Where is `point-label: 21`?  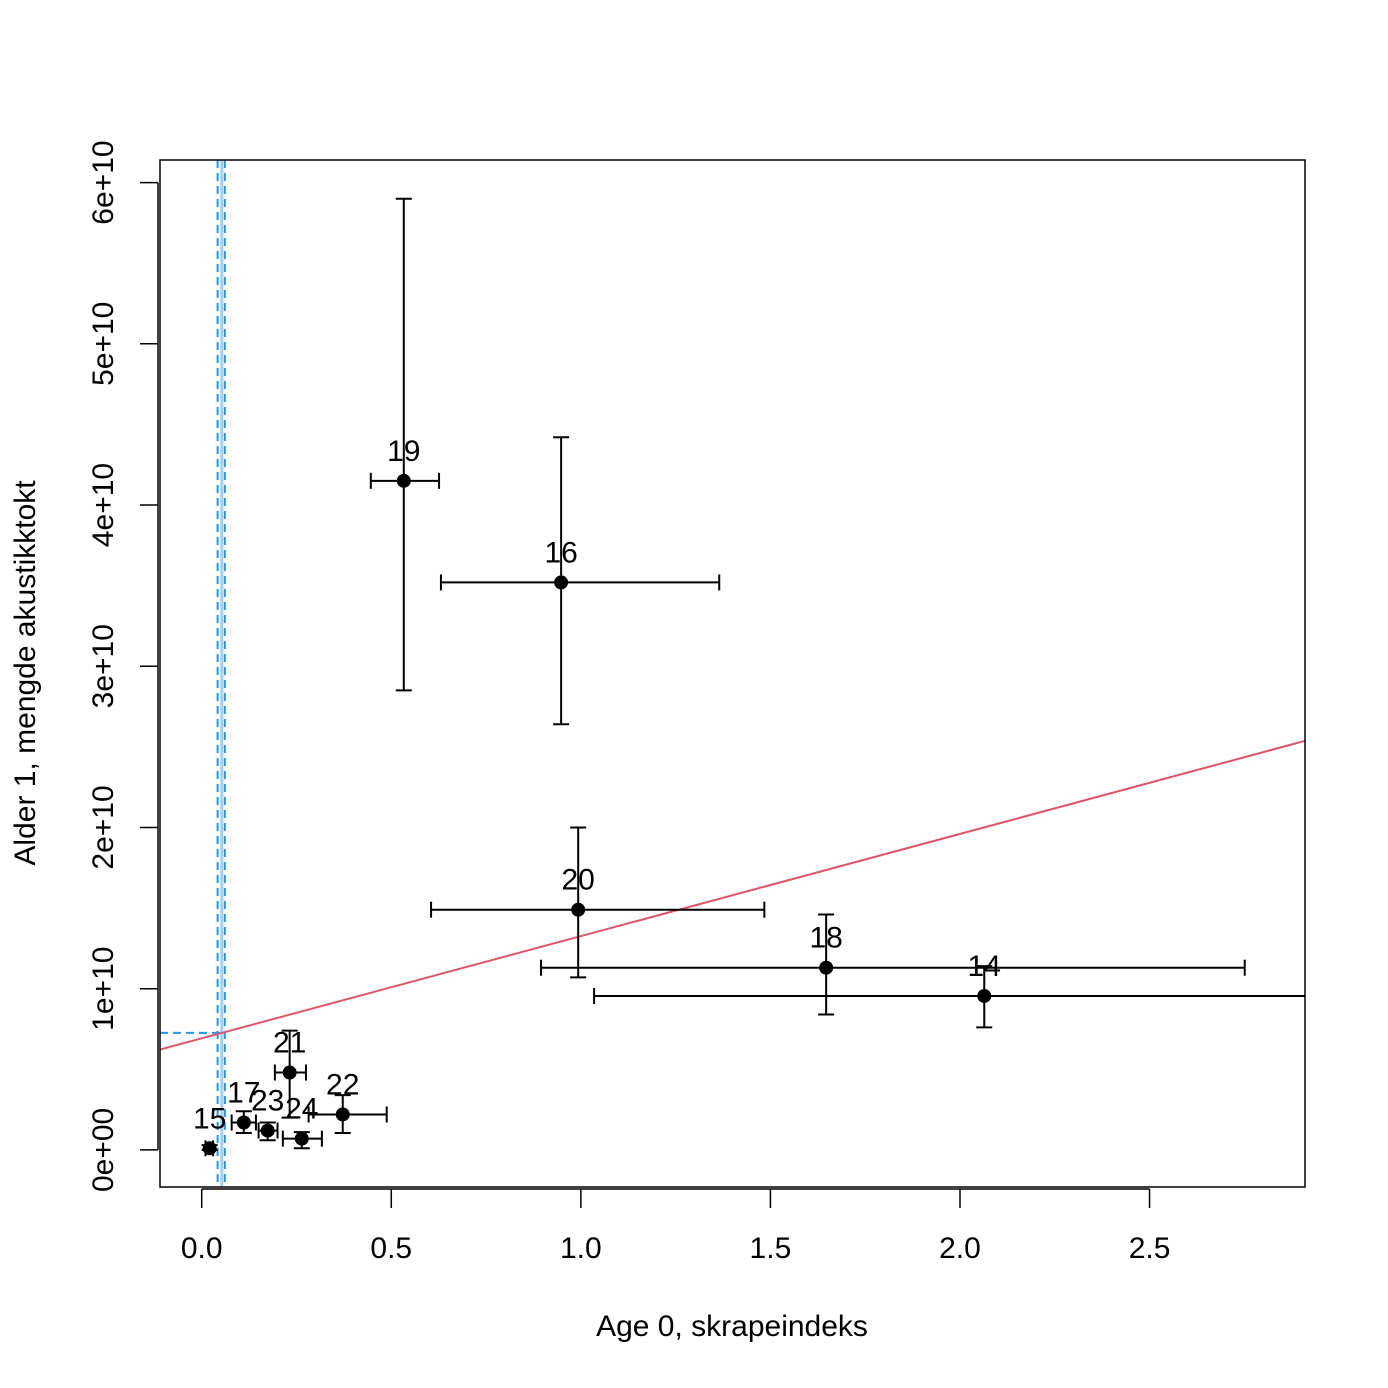 point-label: 21 is located at coordinates (289, 1043).